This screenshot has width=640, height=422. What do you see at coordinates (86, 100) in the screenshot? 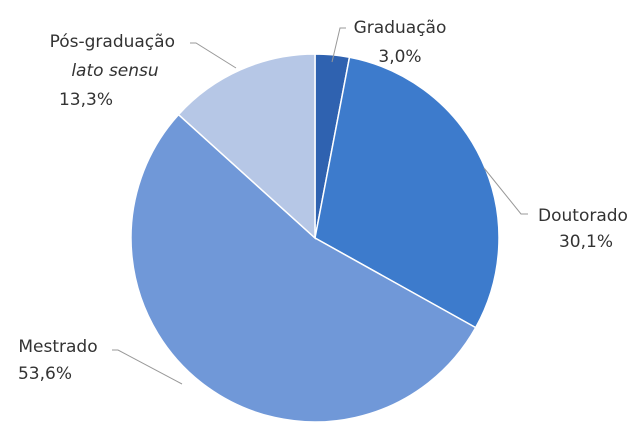
I see `value-label: 13,3%` at bounding box center [86, 100].